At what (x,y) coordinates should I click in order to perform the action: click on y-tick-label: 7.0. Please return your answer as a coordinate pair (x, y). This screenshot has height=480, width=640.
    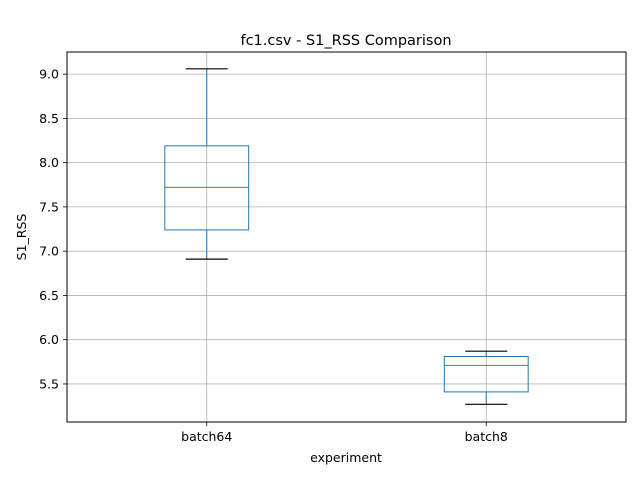
    Looking at the image, I should click on (49, 251).